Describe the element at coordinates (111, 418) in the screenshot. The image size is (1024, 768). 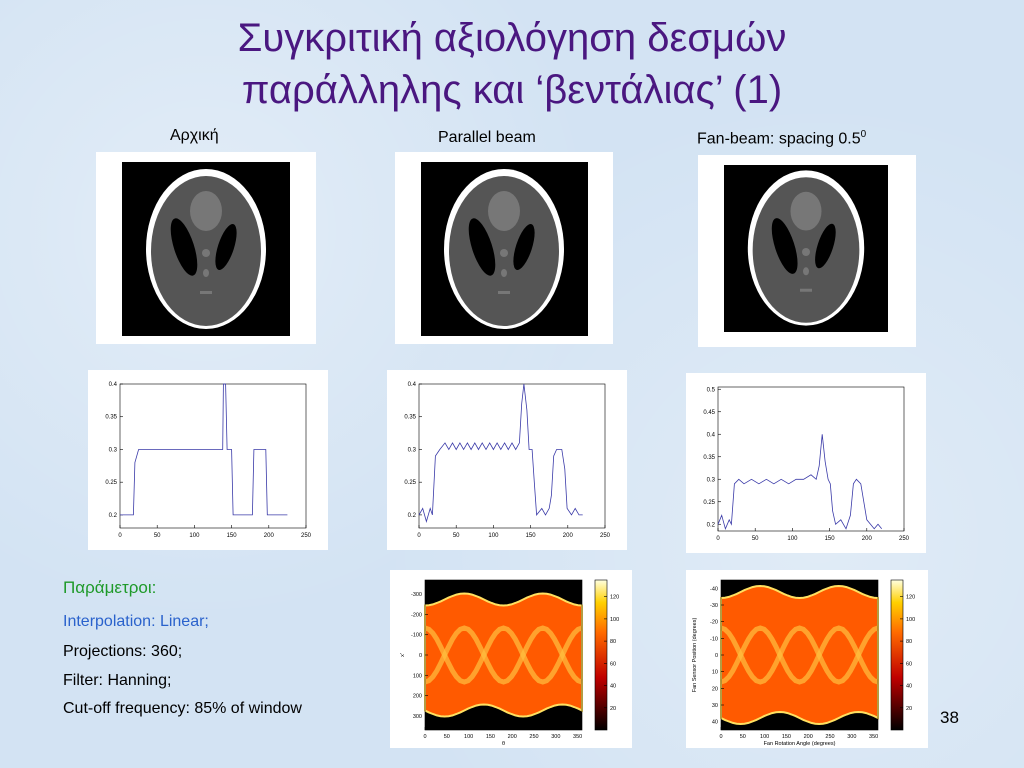
I see `y-tick-label: 0.35` at that location.